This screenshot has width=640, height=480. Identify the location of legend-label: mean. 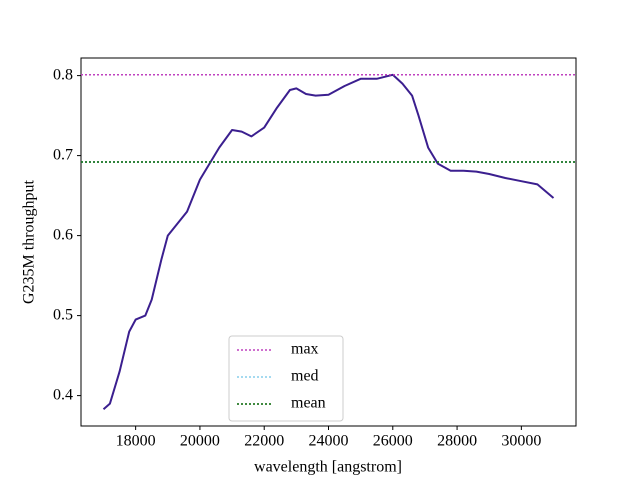
(308, 403).